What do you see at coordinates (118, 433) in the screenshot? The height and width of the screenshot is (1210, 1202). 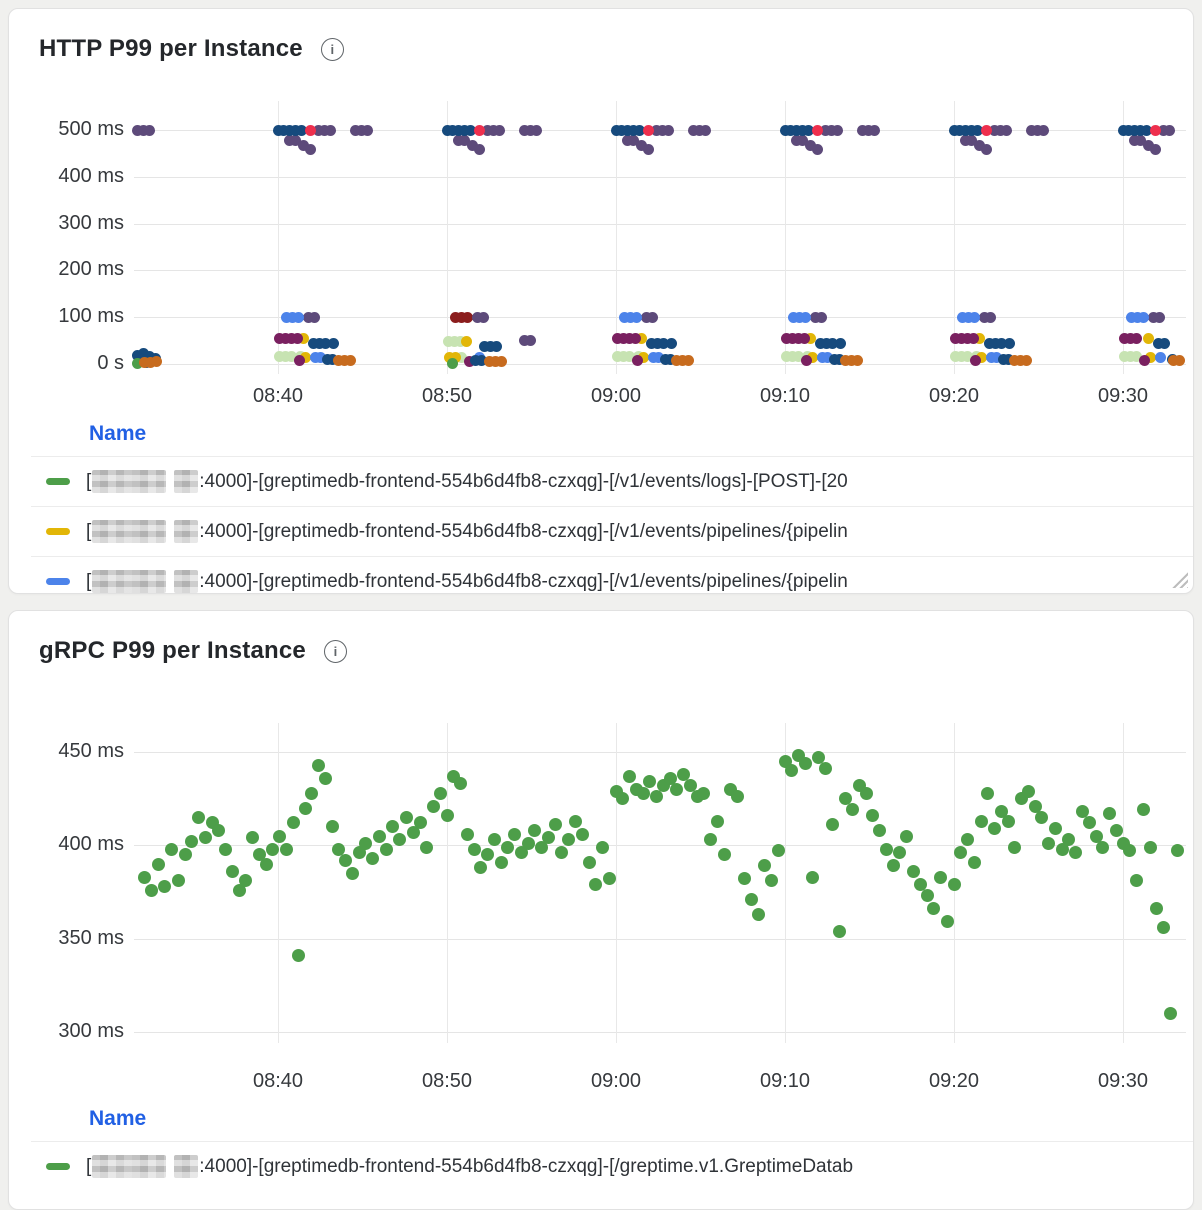 I see `legend-header: Name` at bounding box center [118, 433].